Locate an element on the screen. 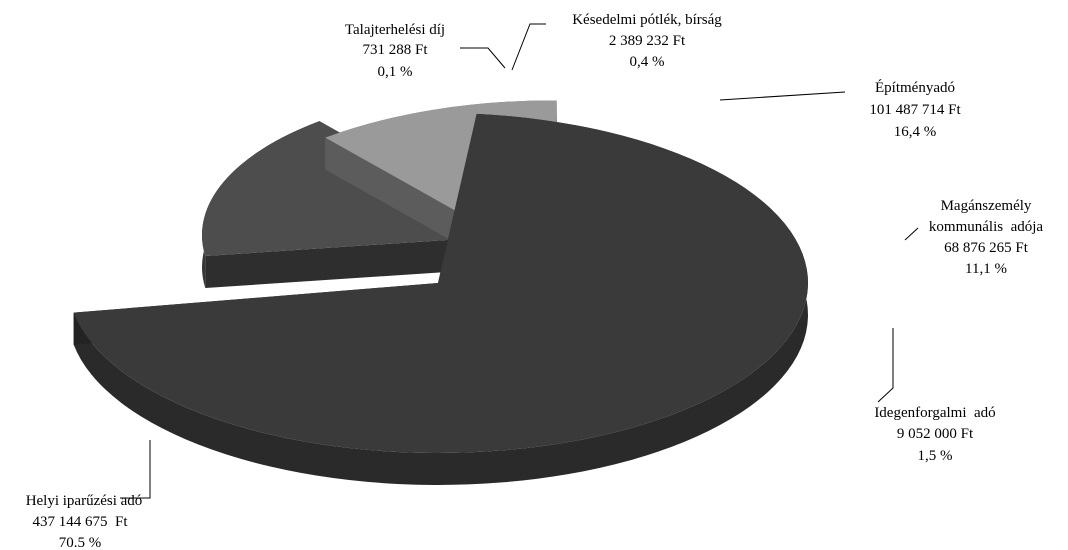 This screenshot has height=550, width=1068. slice-value-idegenforgalmi: 9 052 000 Ft is located at coordinates (935, 434).